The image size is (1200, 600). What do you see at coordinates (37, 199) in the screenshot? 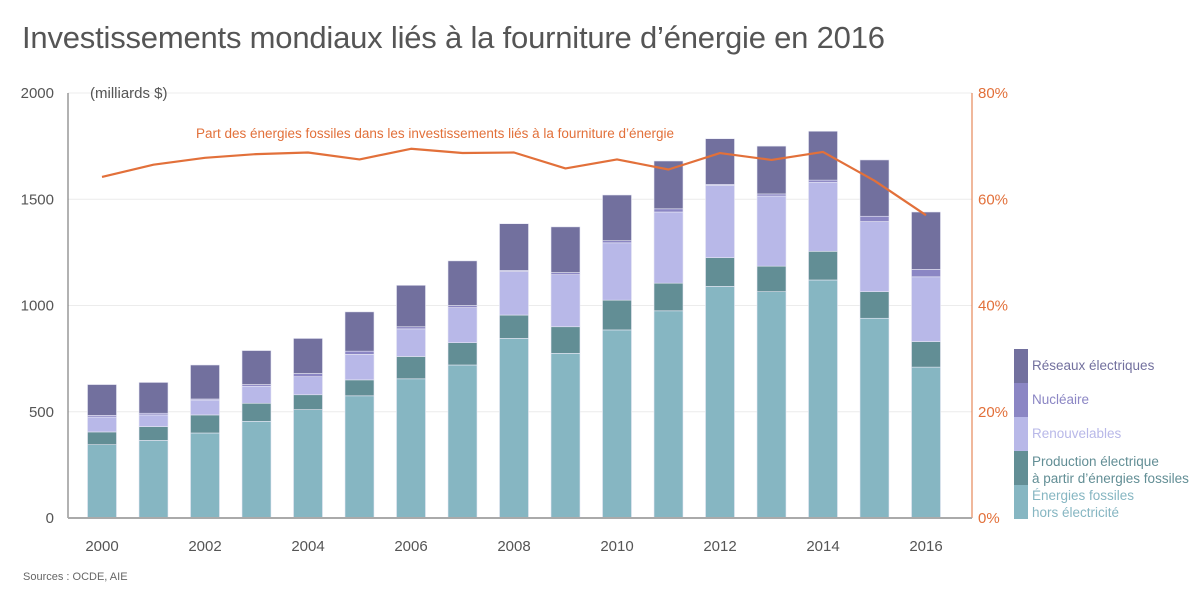
I see `y-tick-label: 1500` at bounding box center [37, 199].